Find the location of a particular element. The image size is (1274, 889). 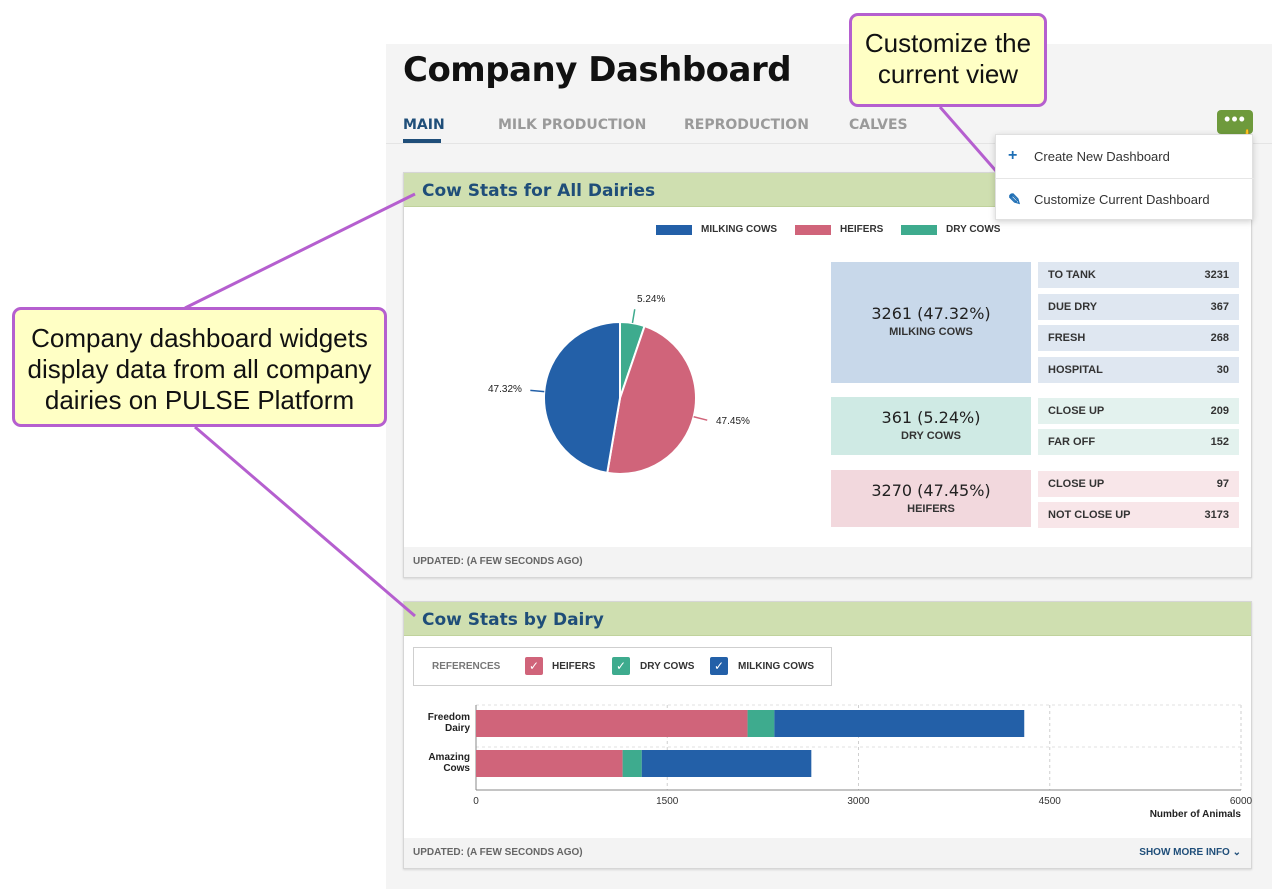

legend-swatch-milking is located at coordinates (674, 230).